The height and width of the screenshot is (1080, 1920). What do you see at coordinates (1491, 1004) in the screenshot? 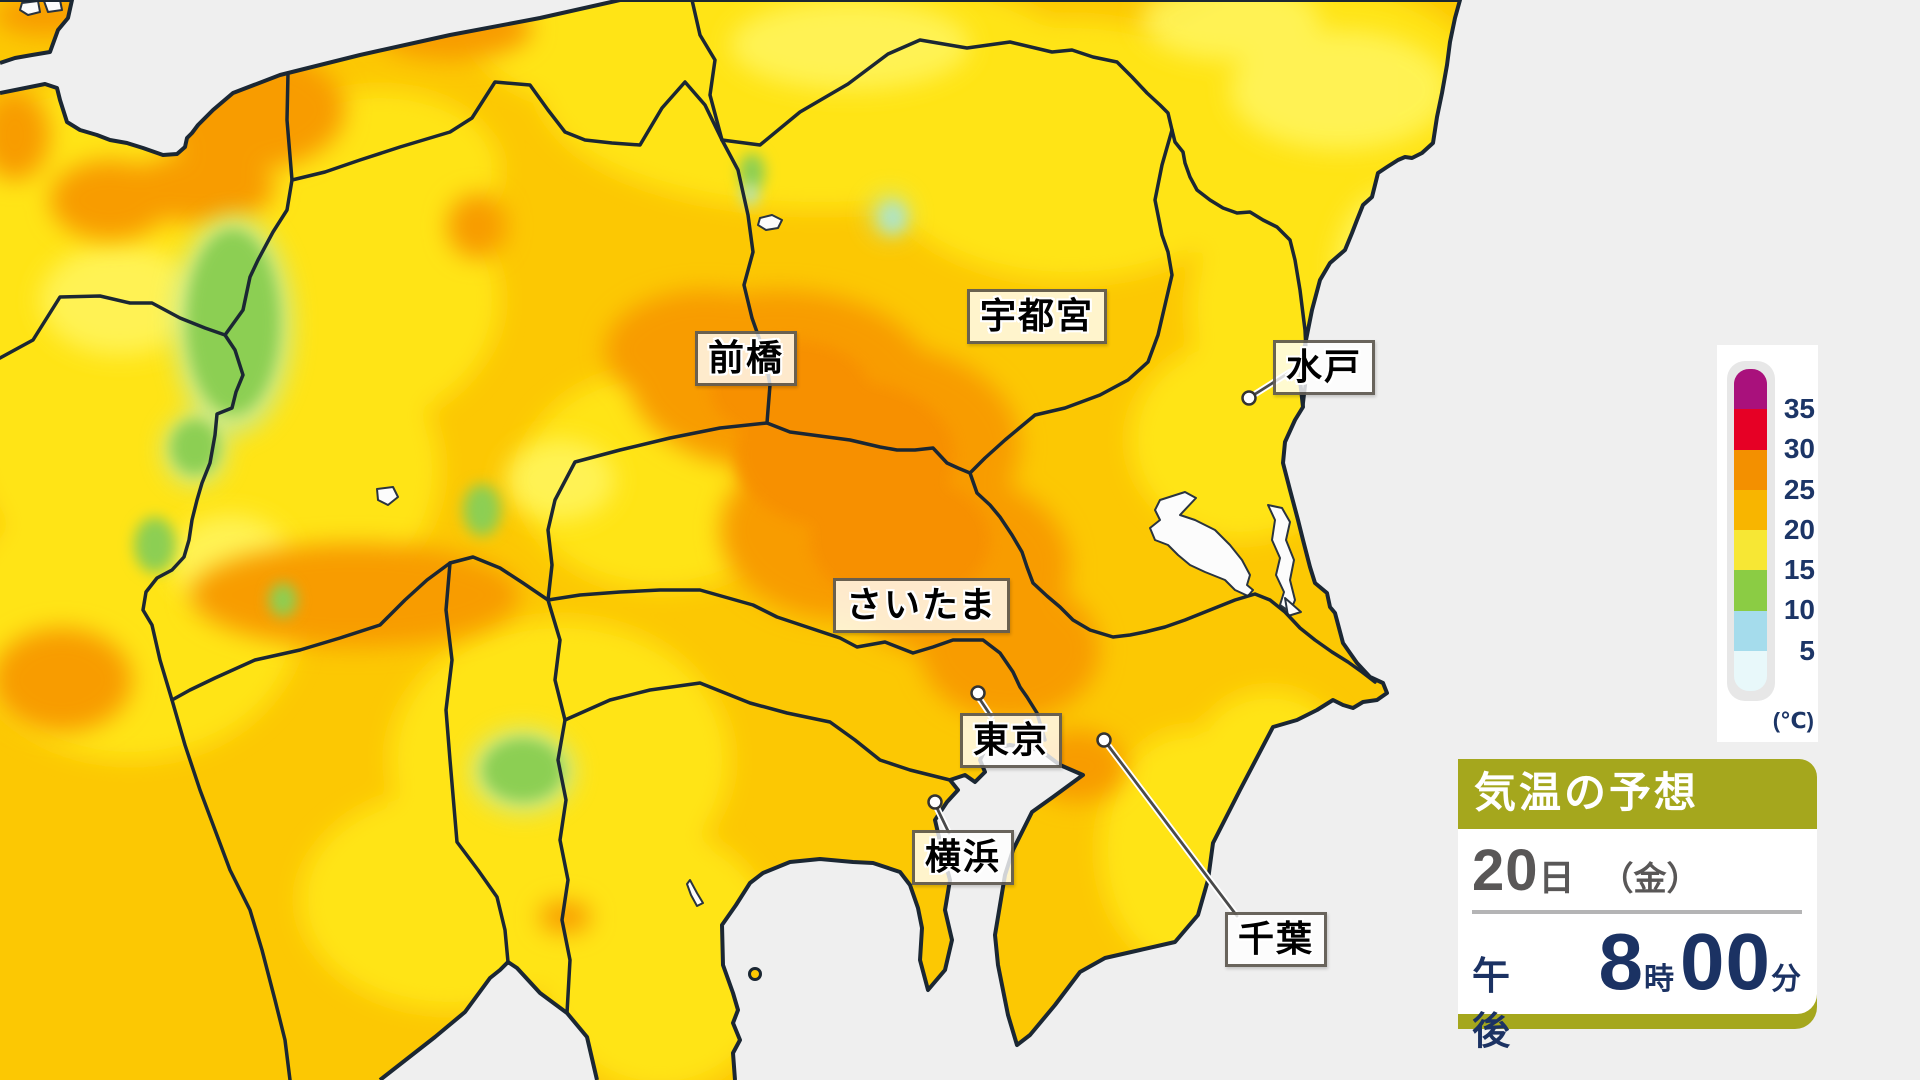
I see `forecast-ampm: 午後` at bounding box center [1491, 1004].